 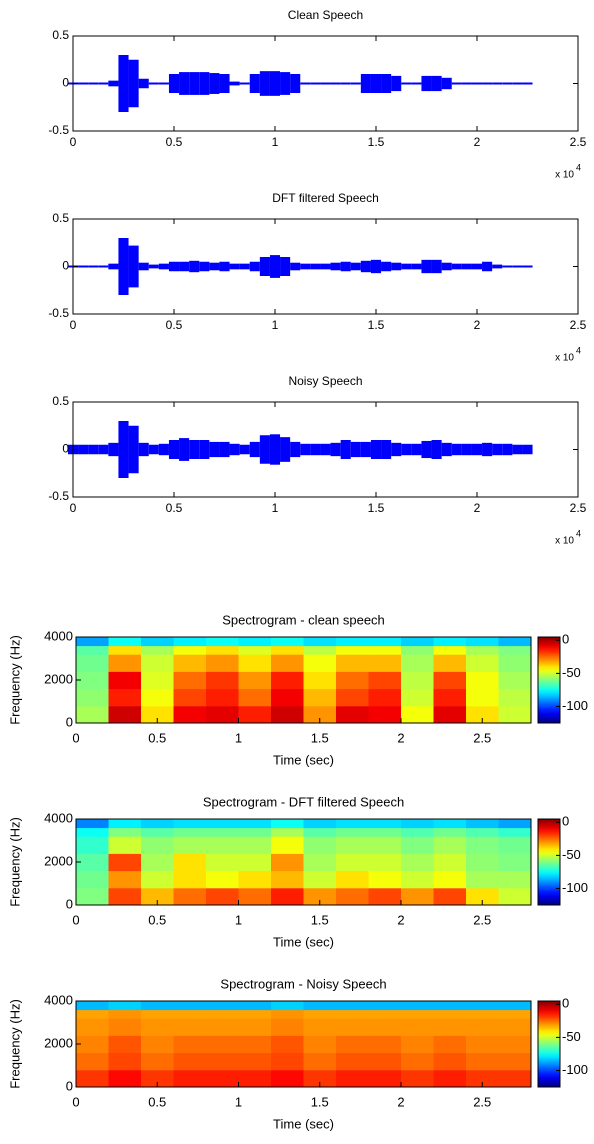 What do you see at coordinates (549, 1044) in the screenshot?
I see `colorbar` at bounding box center [549, 1044].